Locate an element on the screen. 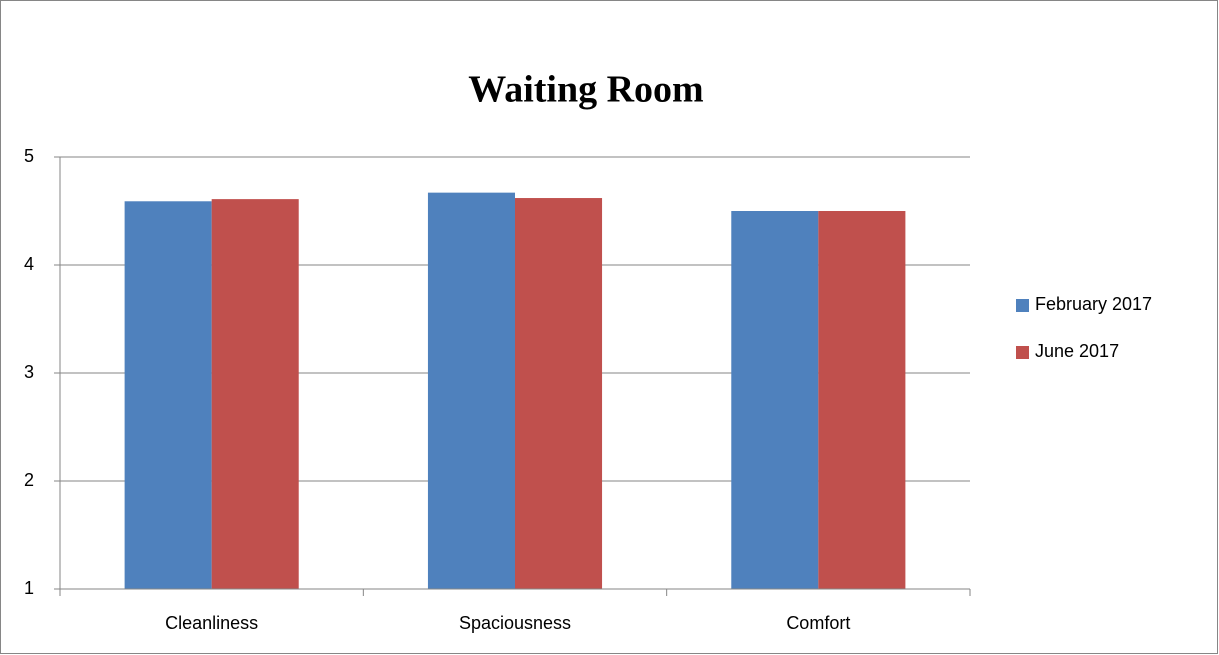  y-tick-label: 1 is located at coordinates (29, 588).